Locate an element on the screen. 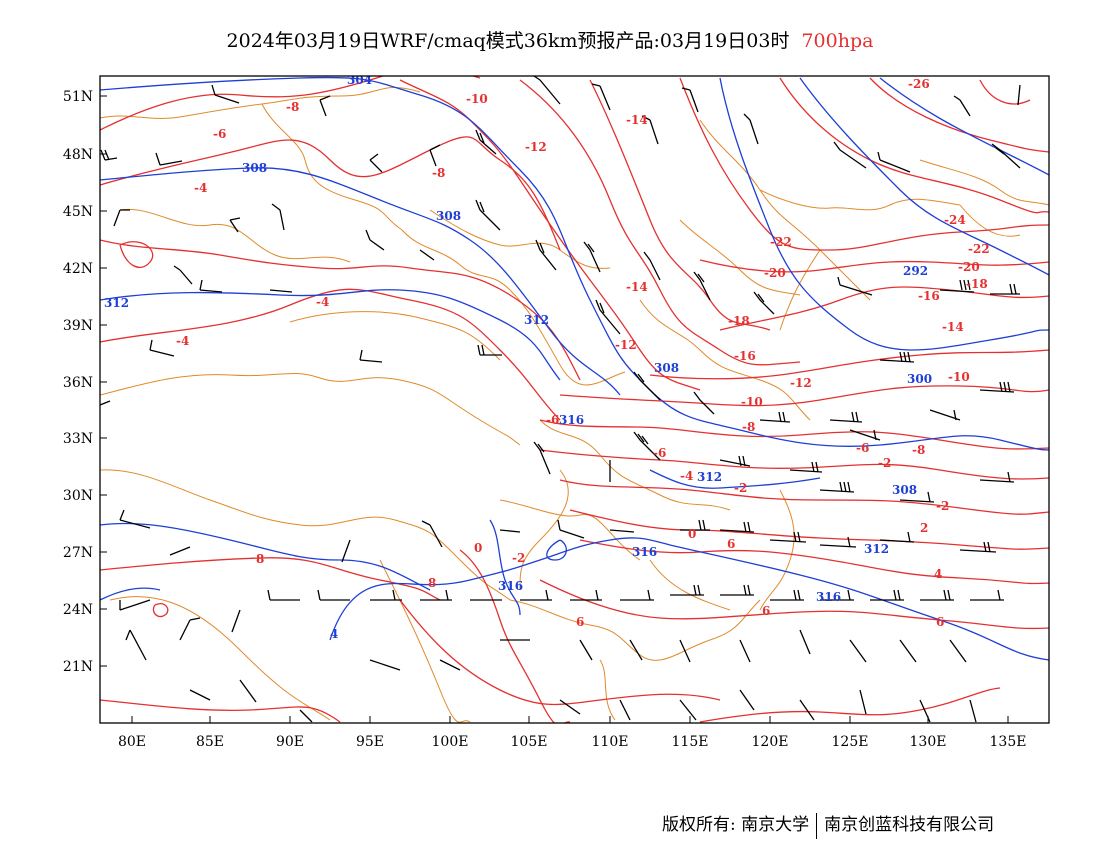 The width and height of the screenshot is (1100, 850). lon-tick-label: 130E is located at coordinates (928, 742).